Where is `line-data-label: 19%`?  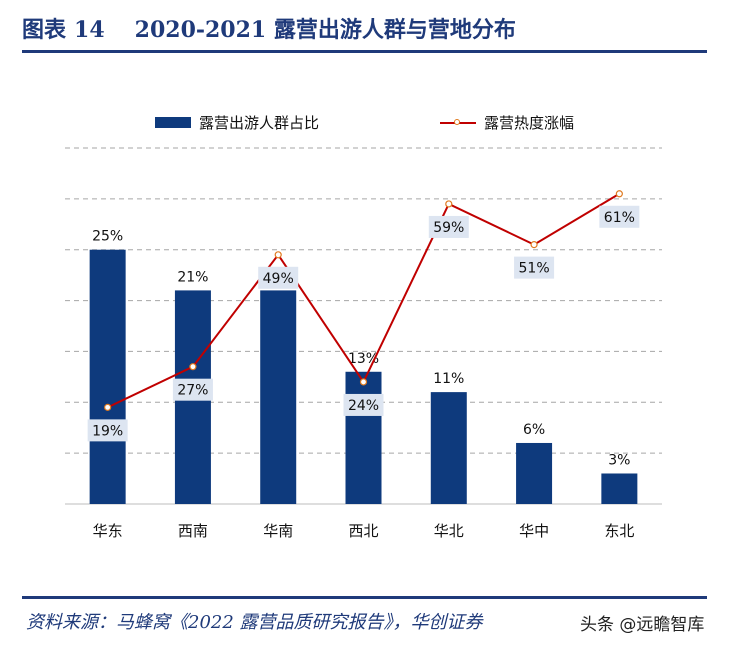 line-data-label: 19% is located at coordinates (107, 431).